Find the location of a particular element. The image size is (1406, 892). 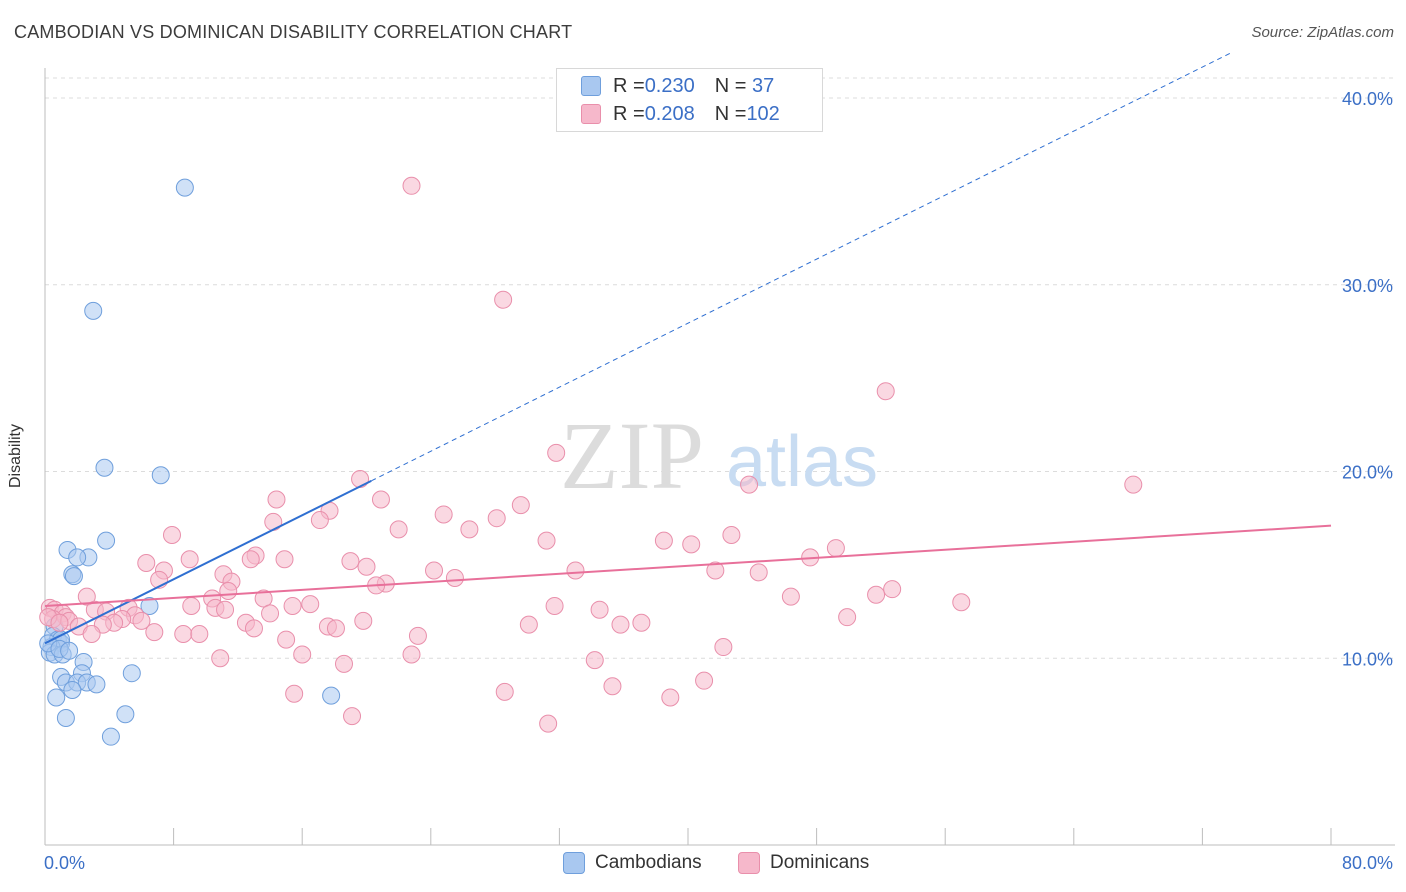

watermark-zip: ZIP is located at coordinates (632, 455).